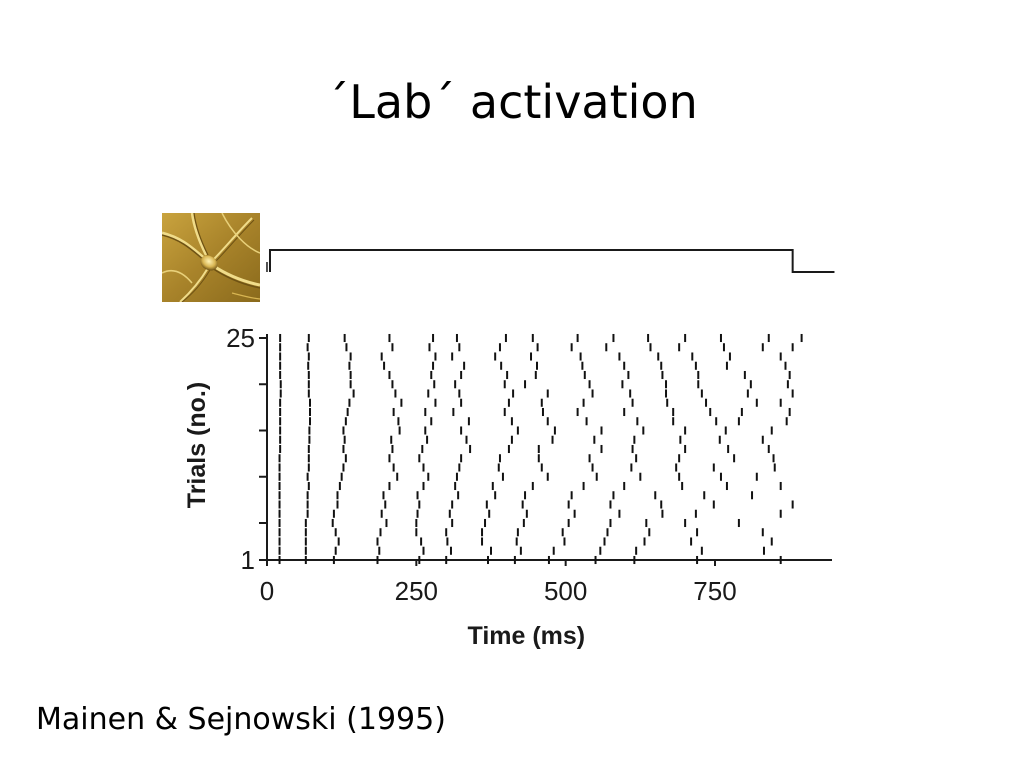 Image resolution: width=1024 pixels, height=768 pixels. What do you see at coordinates (246, 449) in the screenshot?
I see `y-axis-ticks: 1 25` at bounding box center [246, 449].